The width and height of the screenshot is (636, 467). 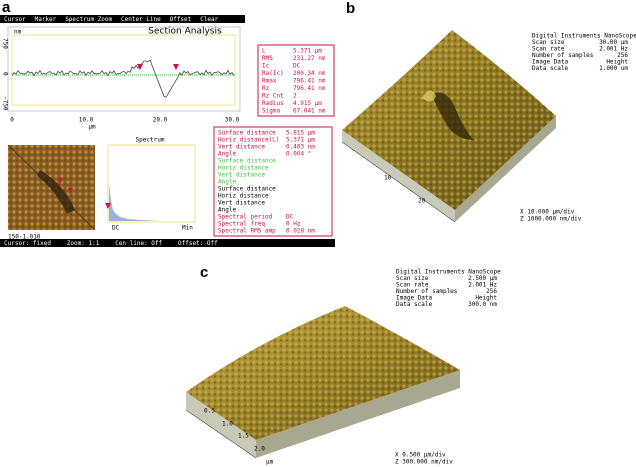 What do you see at coordinates (51, 187) in the screenshot?
I see `section-line` at bounding box center [51, 187].